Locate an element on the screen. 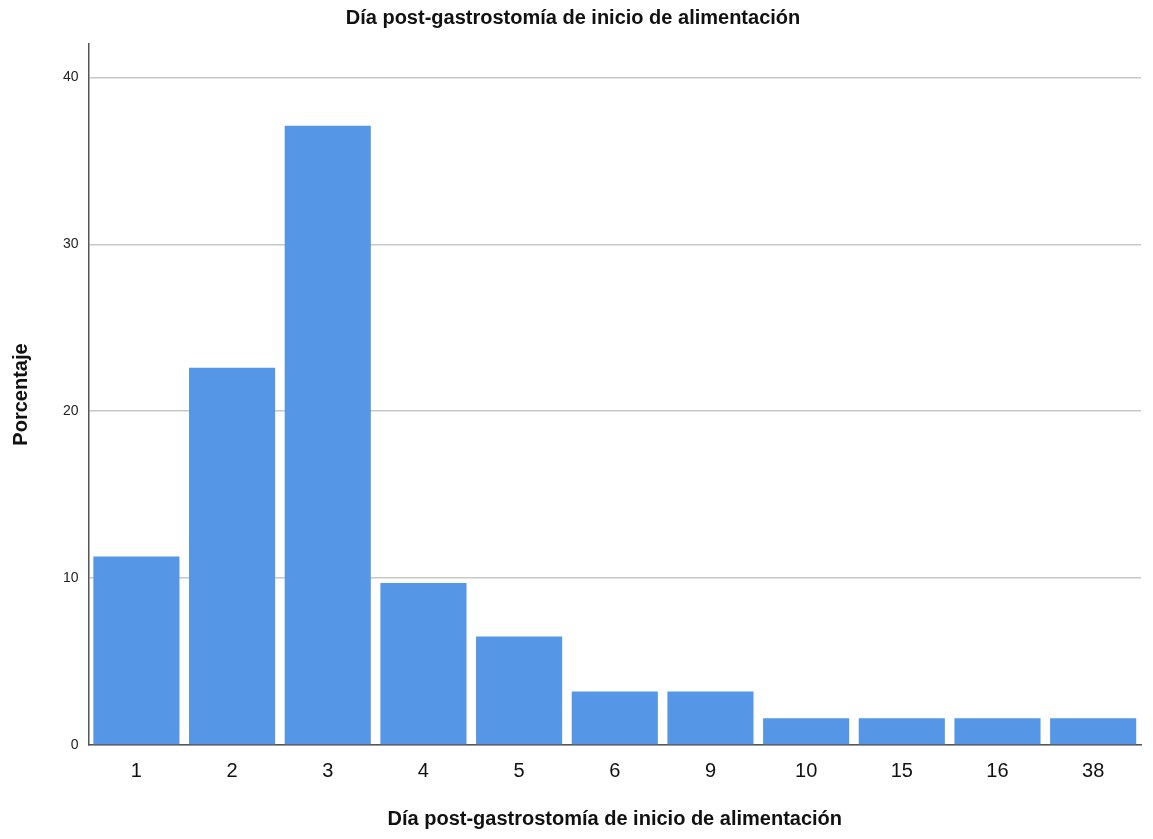 The width and height of the screenshot is (1153, 839). x-tick-label: 9 is located at coordinates (710, 769).